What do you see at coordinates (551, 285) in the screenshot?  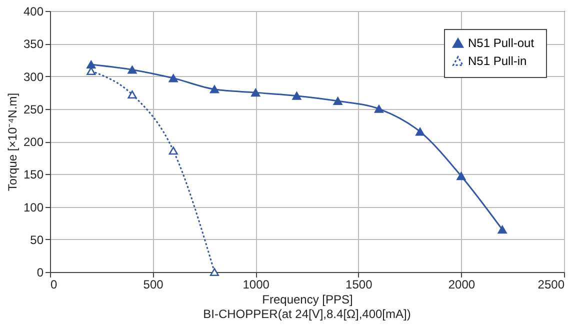 I see `x-tick-label: 2500` at bounding box center [551, 285].